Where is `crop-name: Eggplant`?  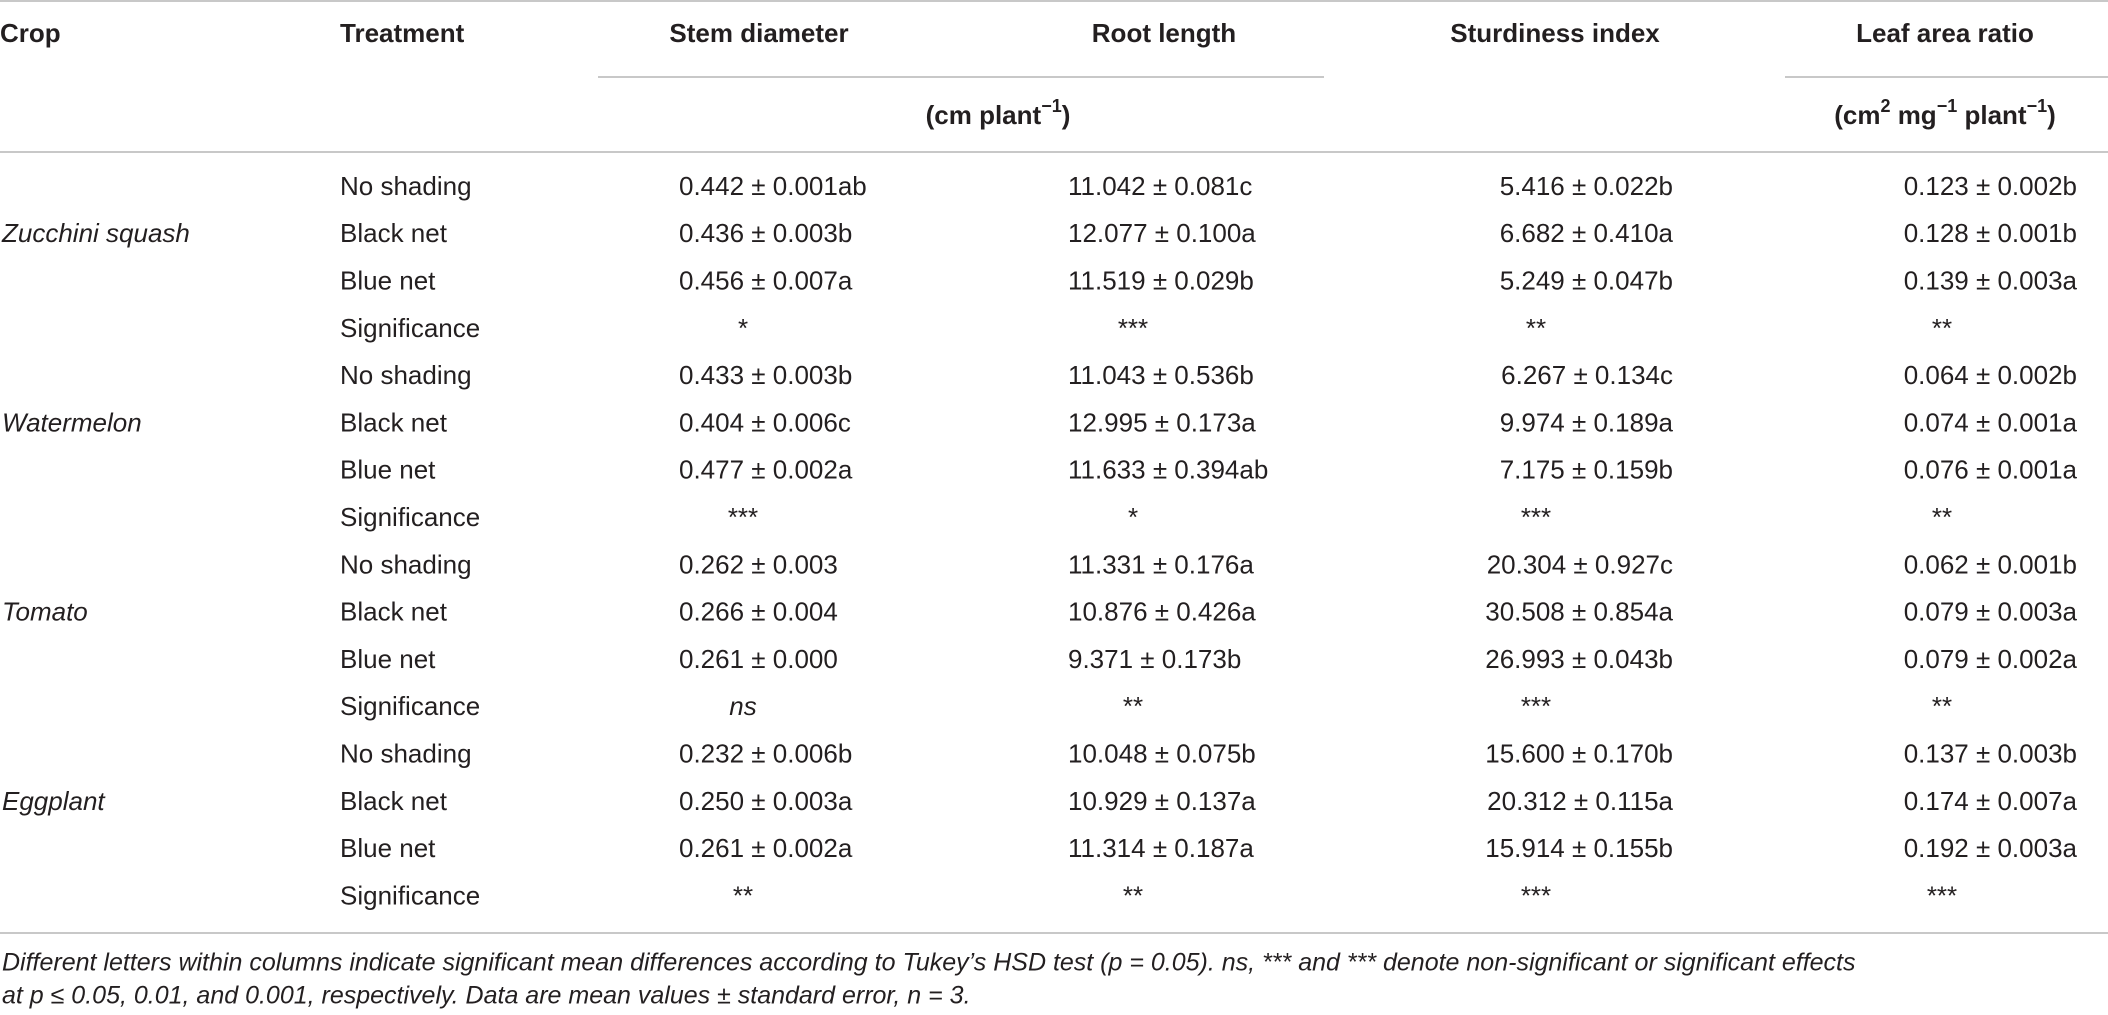
crop-name: Eggplant is located at coordinates (54, 801).